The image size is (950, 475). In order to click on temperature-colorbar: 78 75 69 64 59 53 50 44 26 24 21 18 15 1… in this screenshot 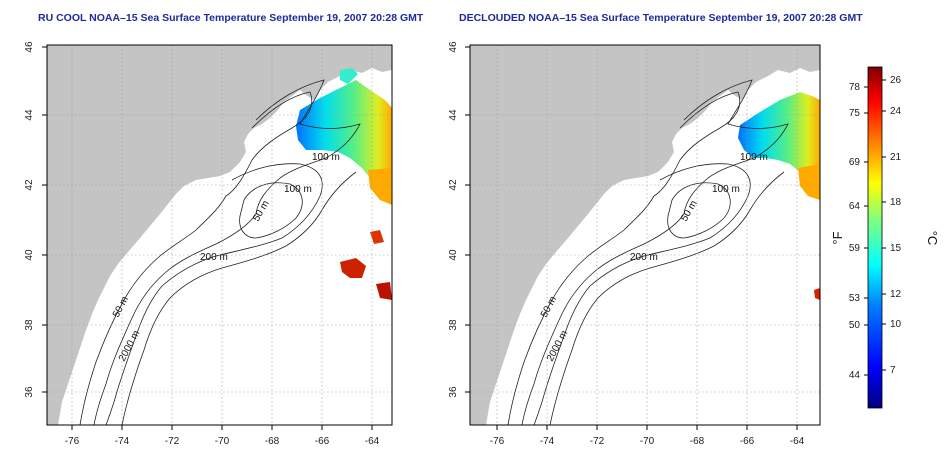, I will do `click(885, 237)`.